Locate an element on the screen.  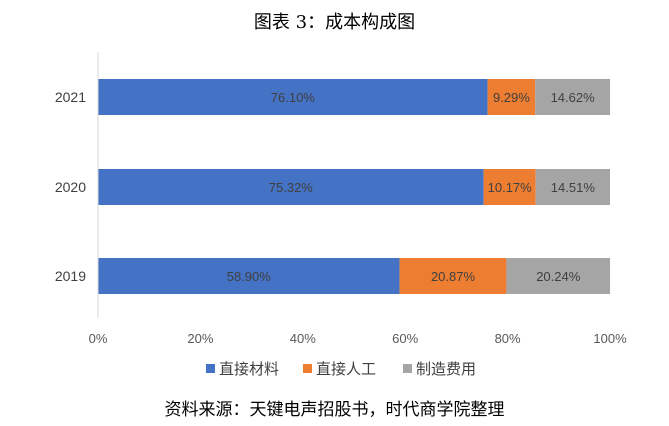
legend-label: 制造费用 is located at coordinates (446, 369).